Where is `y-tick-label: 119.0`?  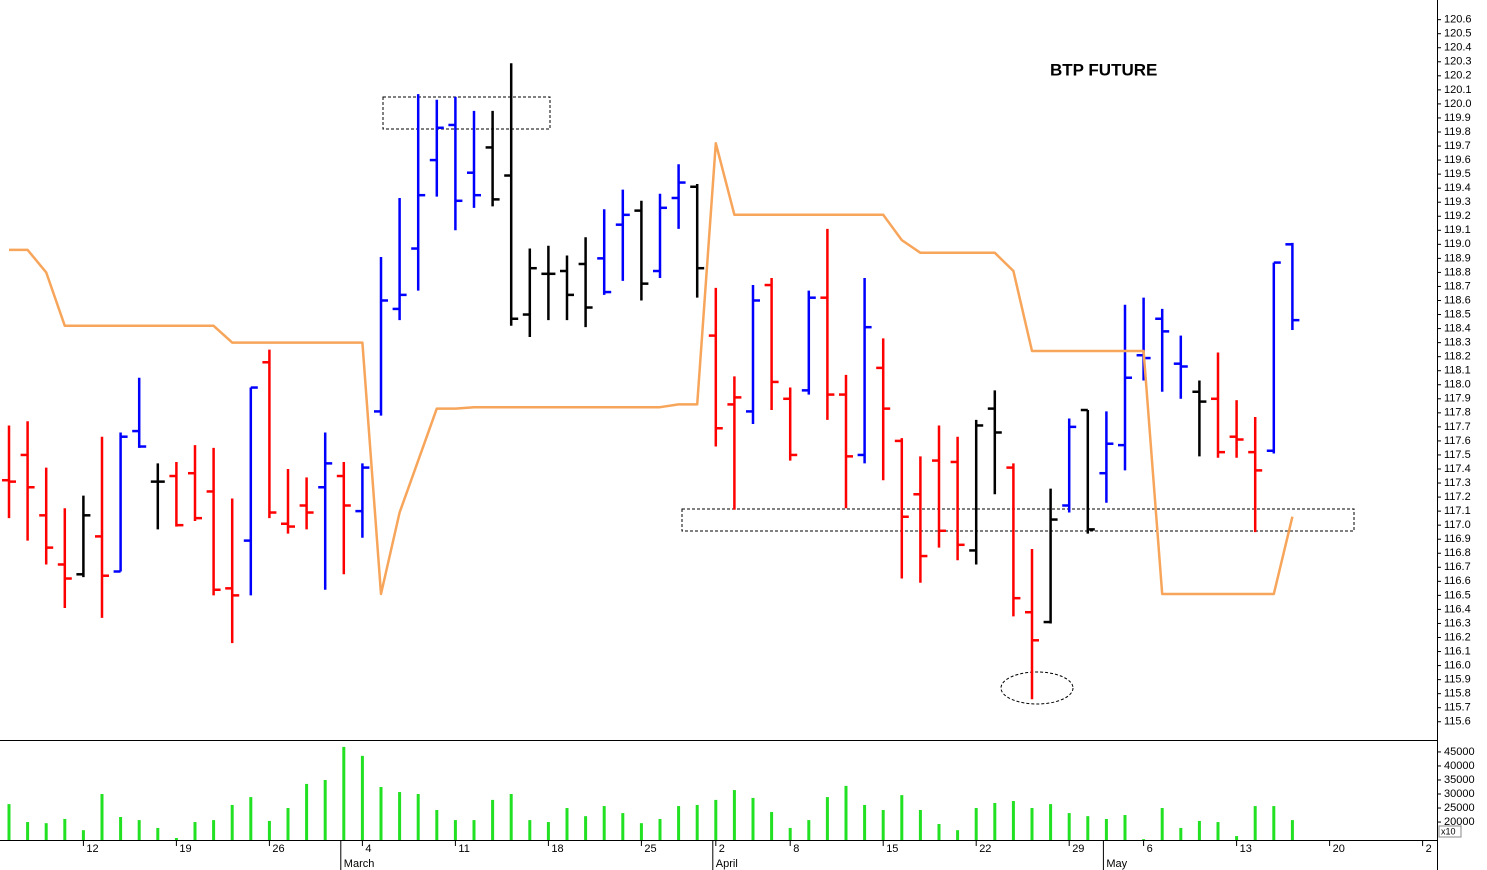 y-tick-label: 119.0 is located at coordinates (1457, 244).